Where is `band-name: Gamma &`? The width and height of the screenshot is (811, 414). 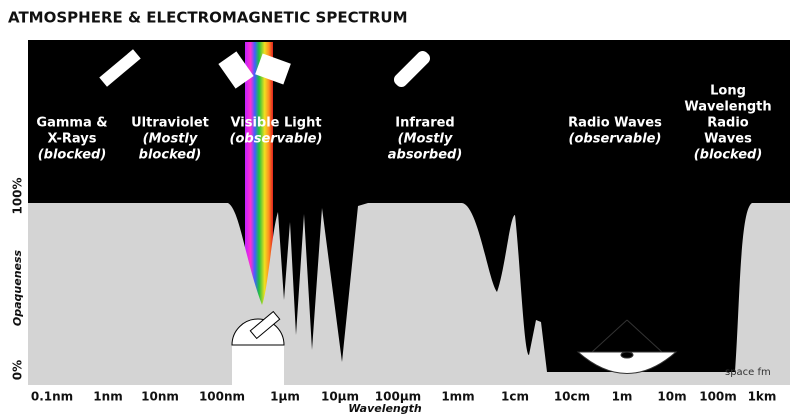
band-name: Gamma & is located at coordinates (71, 123).